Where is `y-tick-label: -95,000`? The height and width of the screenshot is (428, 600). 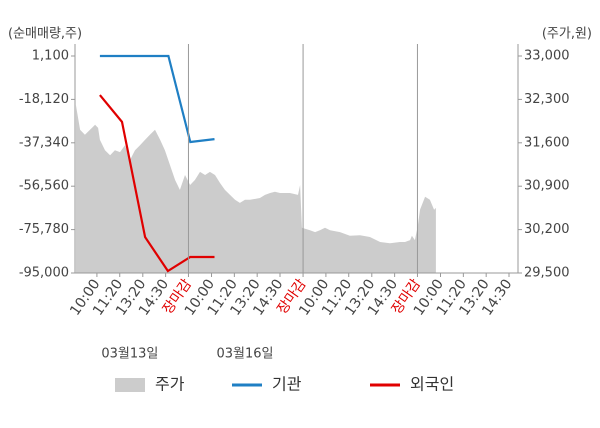
y-tick-label: -95,000 is located at coordinates (44, 273).